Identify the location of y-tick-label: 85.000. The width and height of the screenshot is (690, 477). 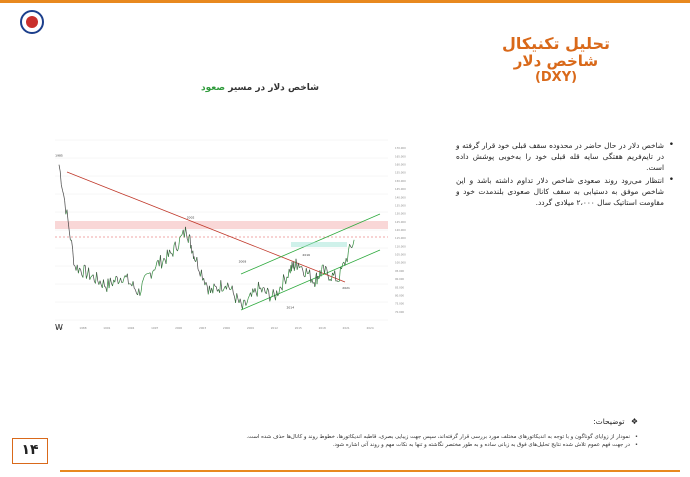
(399, 287).